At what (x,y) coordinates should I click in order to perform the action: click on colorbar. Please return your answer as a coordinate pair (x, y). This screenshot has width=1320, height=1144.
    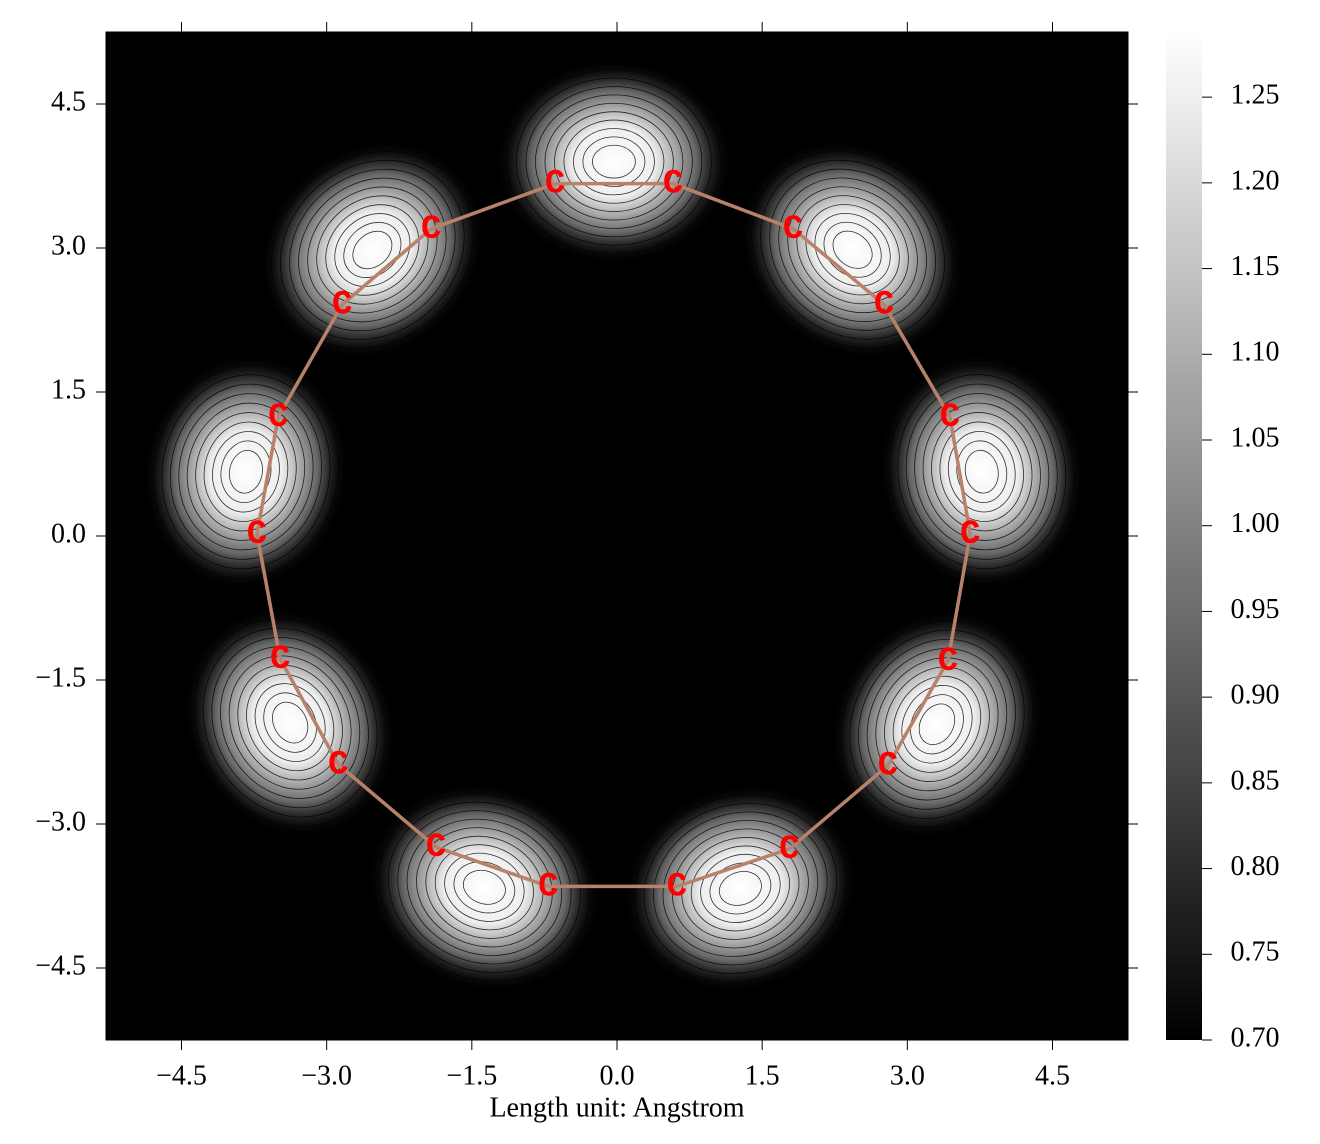
    Looking at the image, I should click on (1184, 536).